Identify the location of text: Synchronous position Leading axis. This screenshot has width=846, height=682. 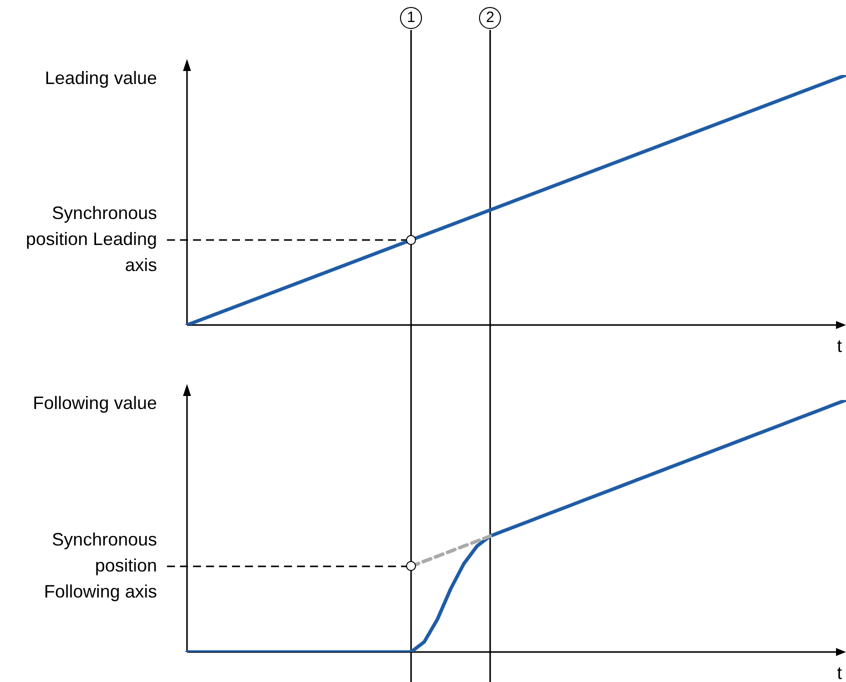
(91, 238).